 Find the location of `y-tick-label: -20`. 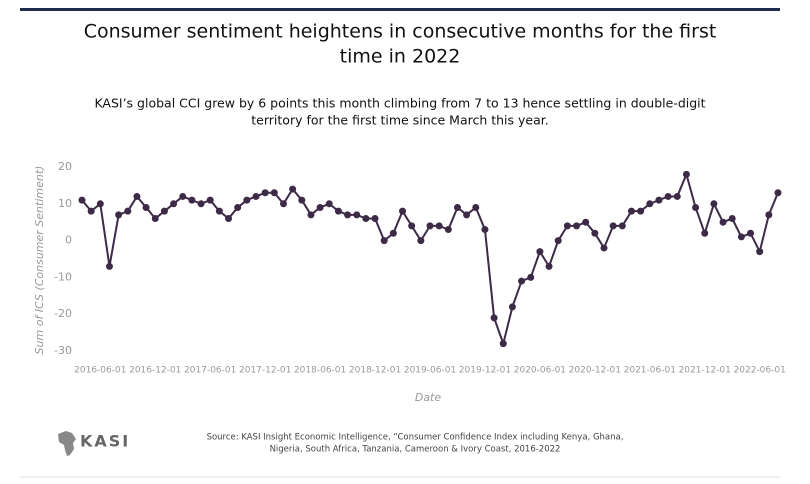

y-tick-label: -20 is located at coordinates (63, 313).